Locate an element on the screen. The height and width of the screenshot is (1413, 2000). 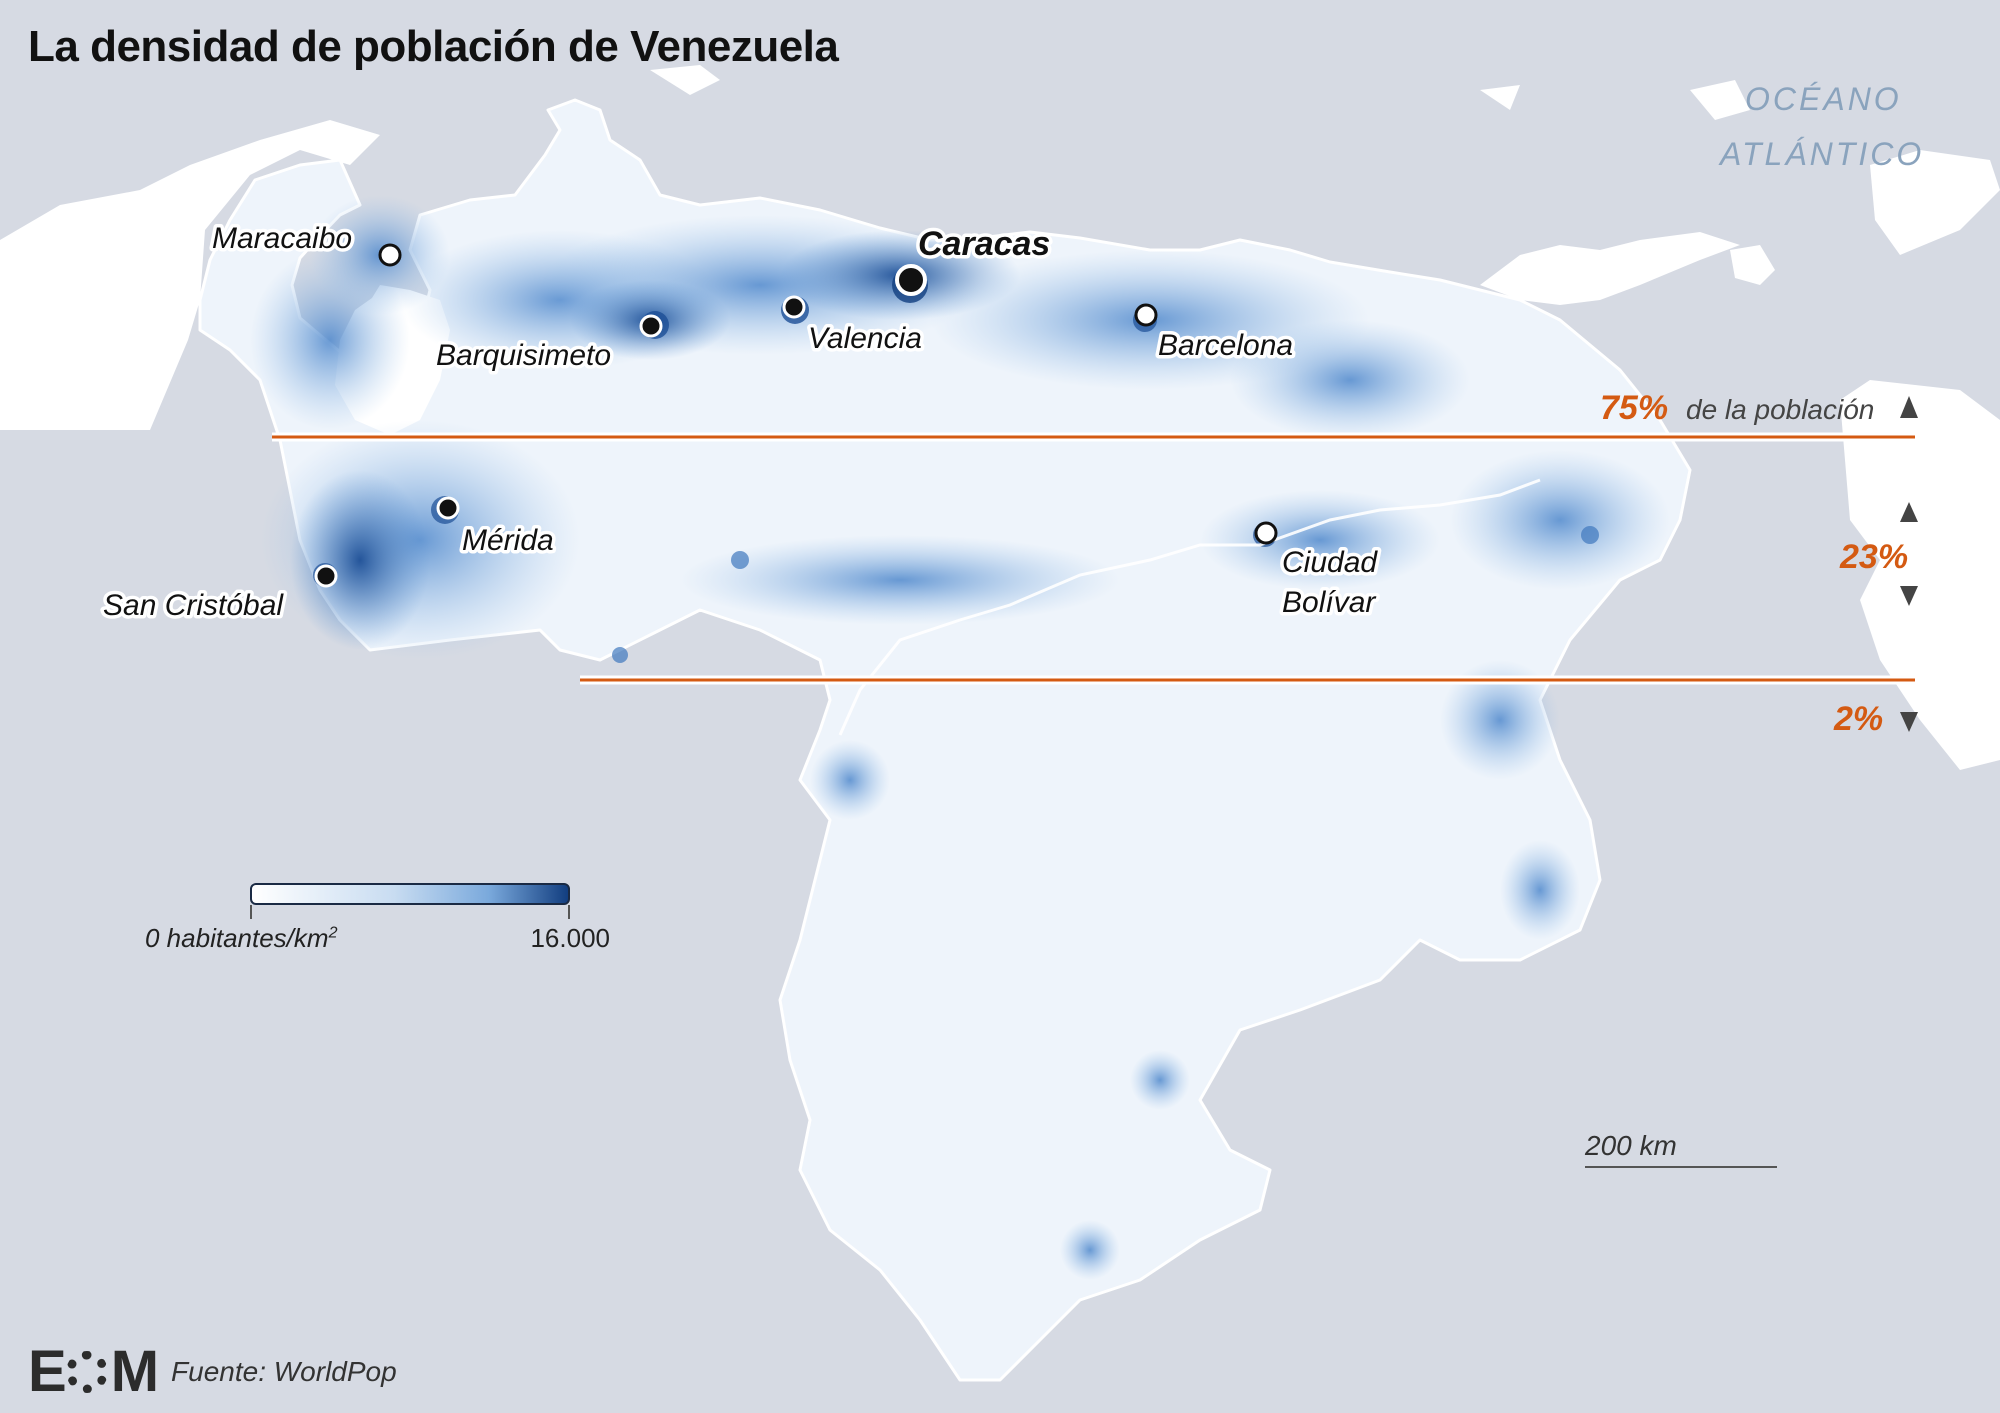
band-north-note: de la población is located at coordinates (1780, 409).